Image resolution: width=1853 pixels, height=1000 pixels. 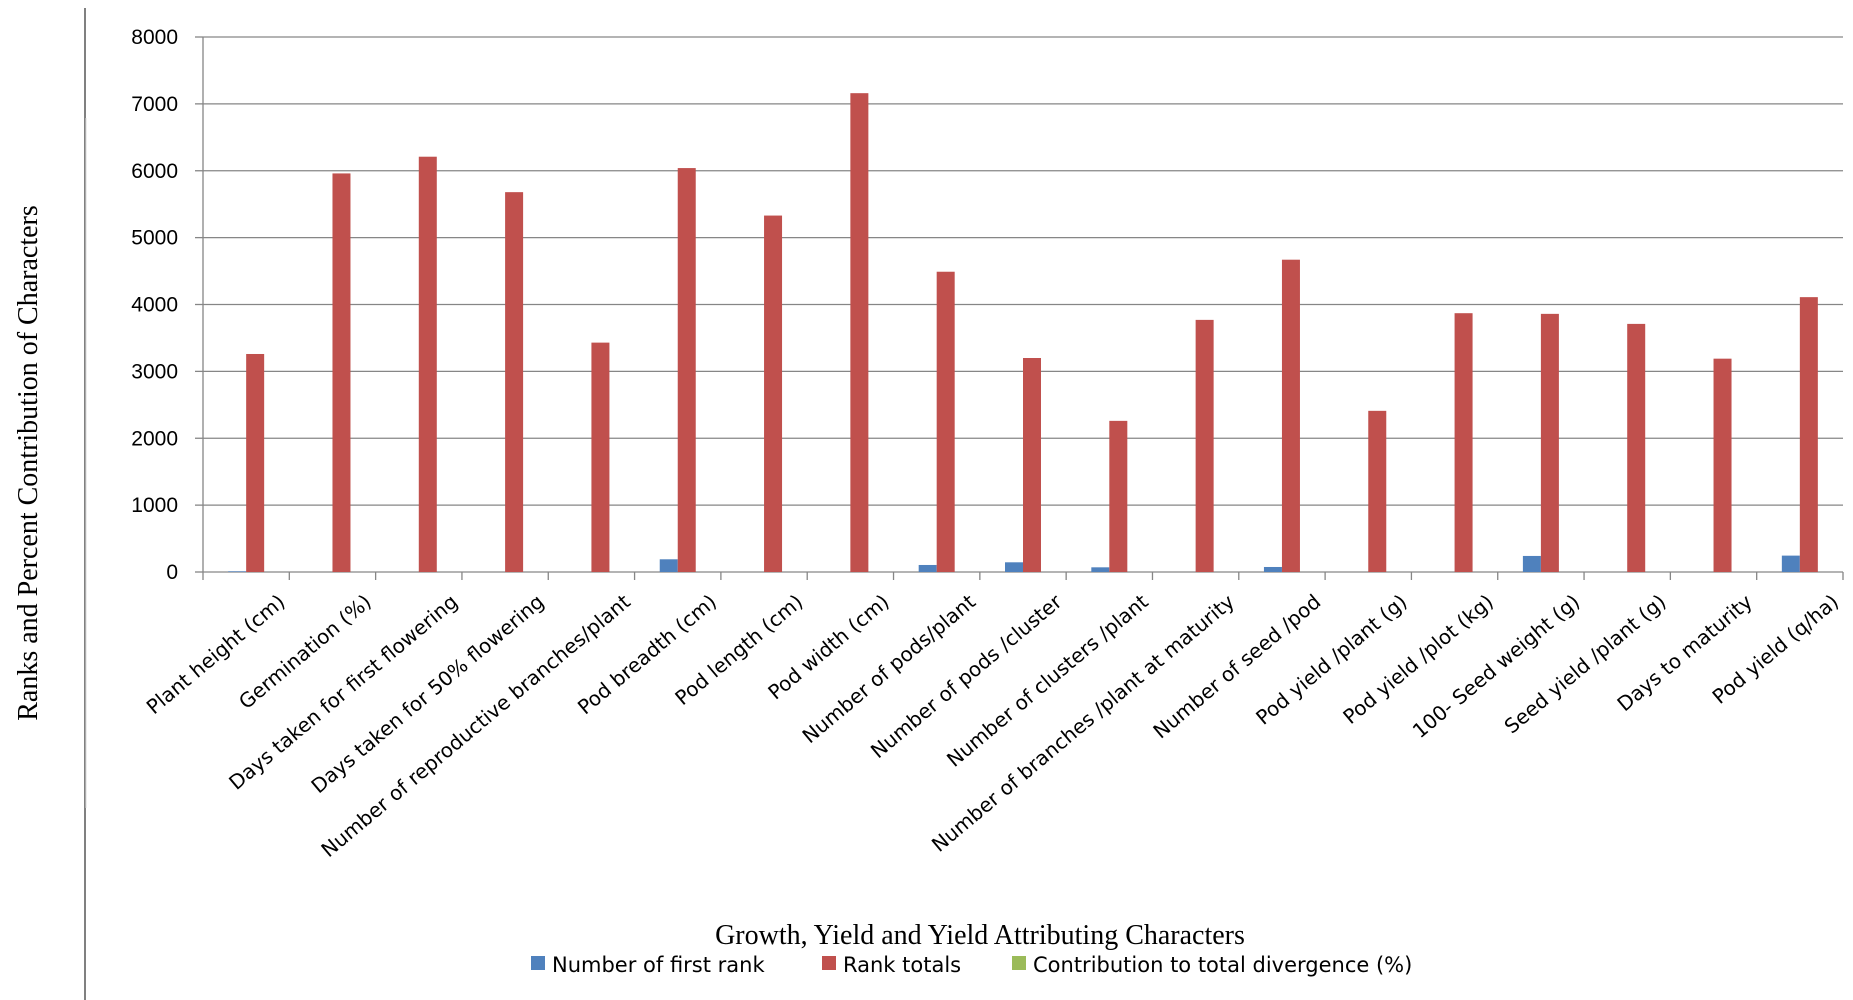 I want to click on x-tick-label: Pod yield /plot (kg), so click(x=1418, y=658).